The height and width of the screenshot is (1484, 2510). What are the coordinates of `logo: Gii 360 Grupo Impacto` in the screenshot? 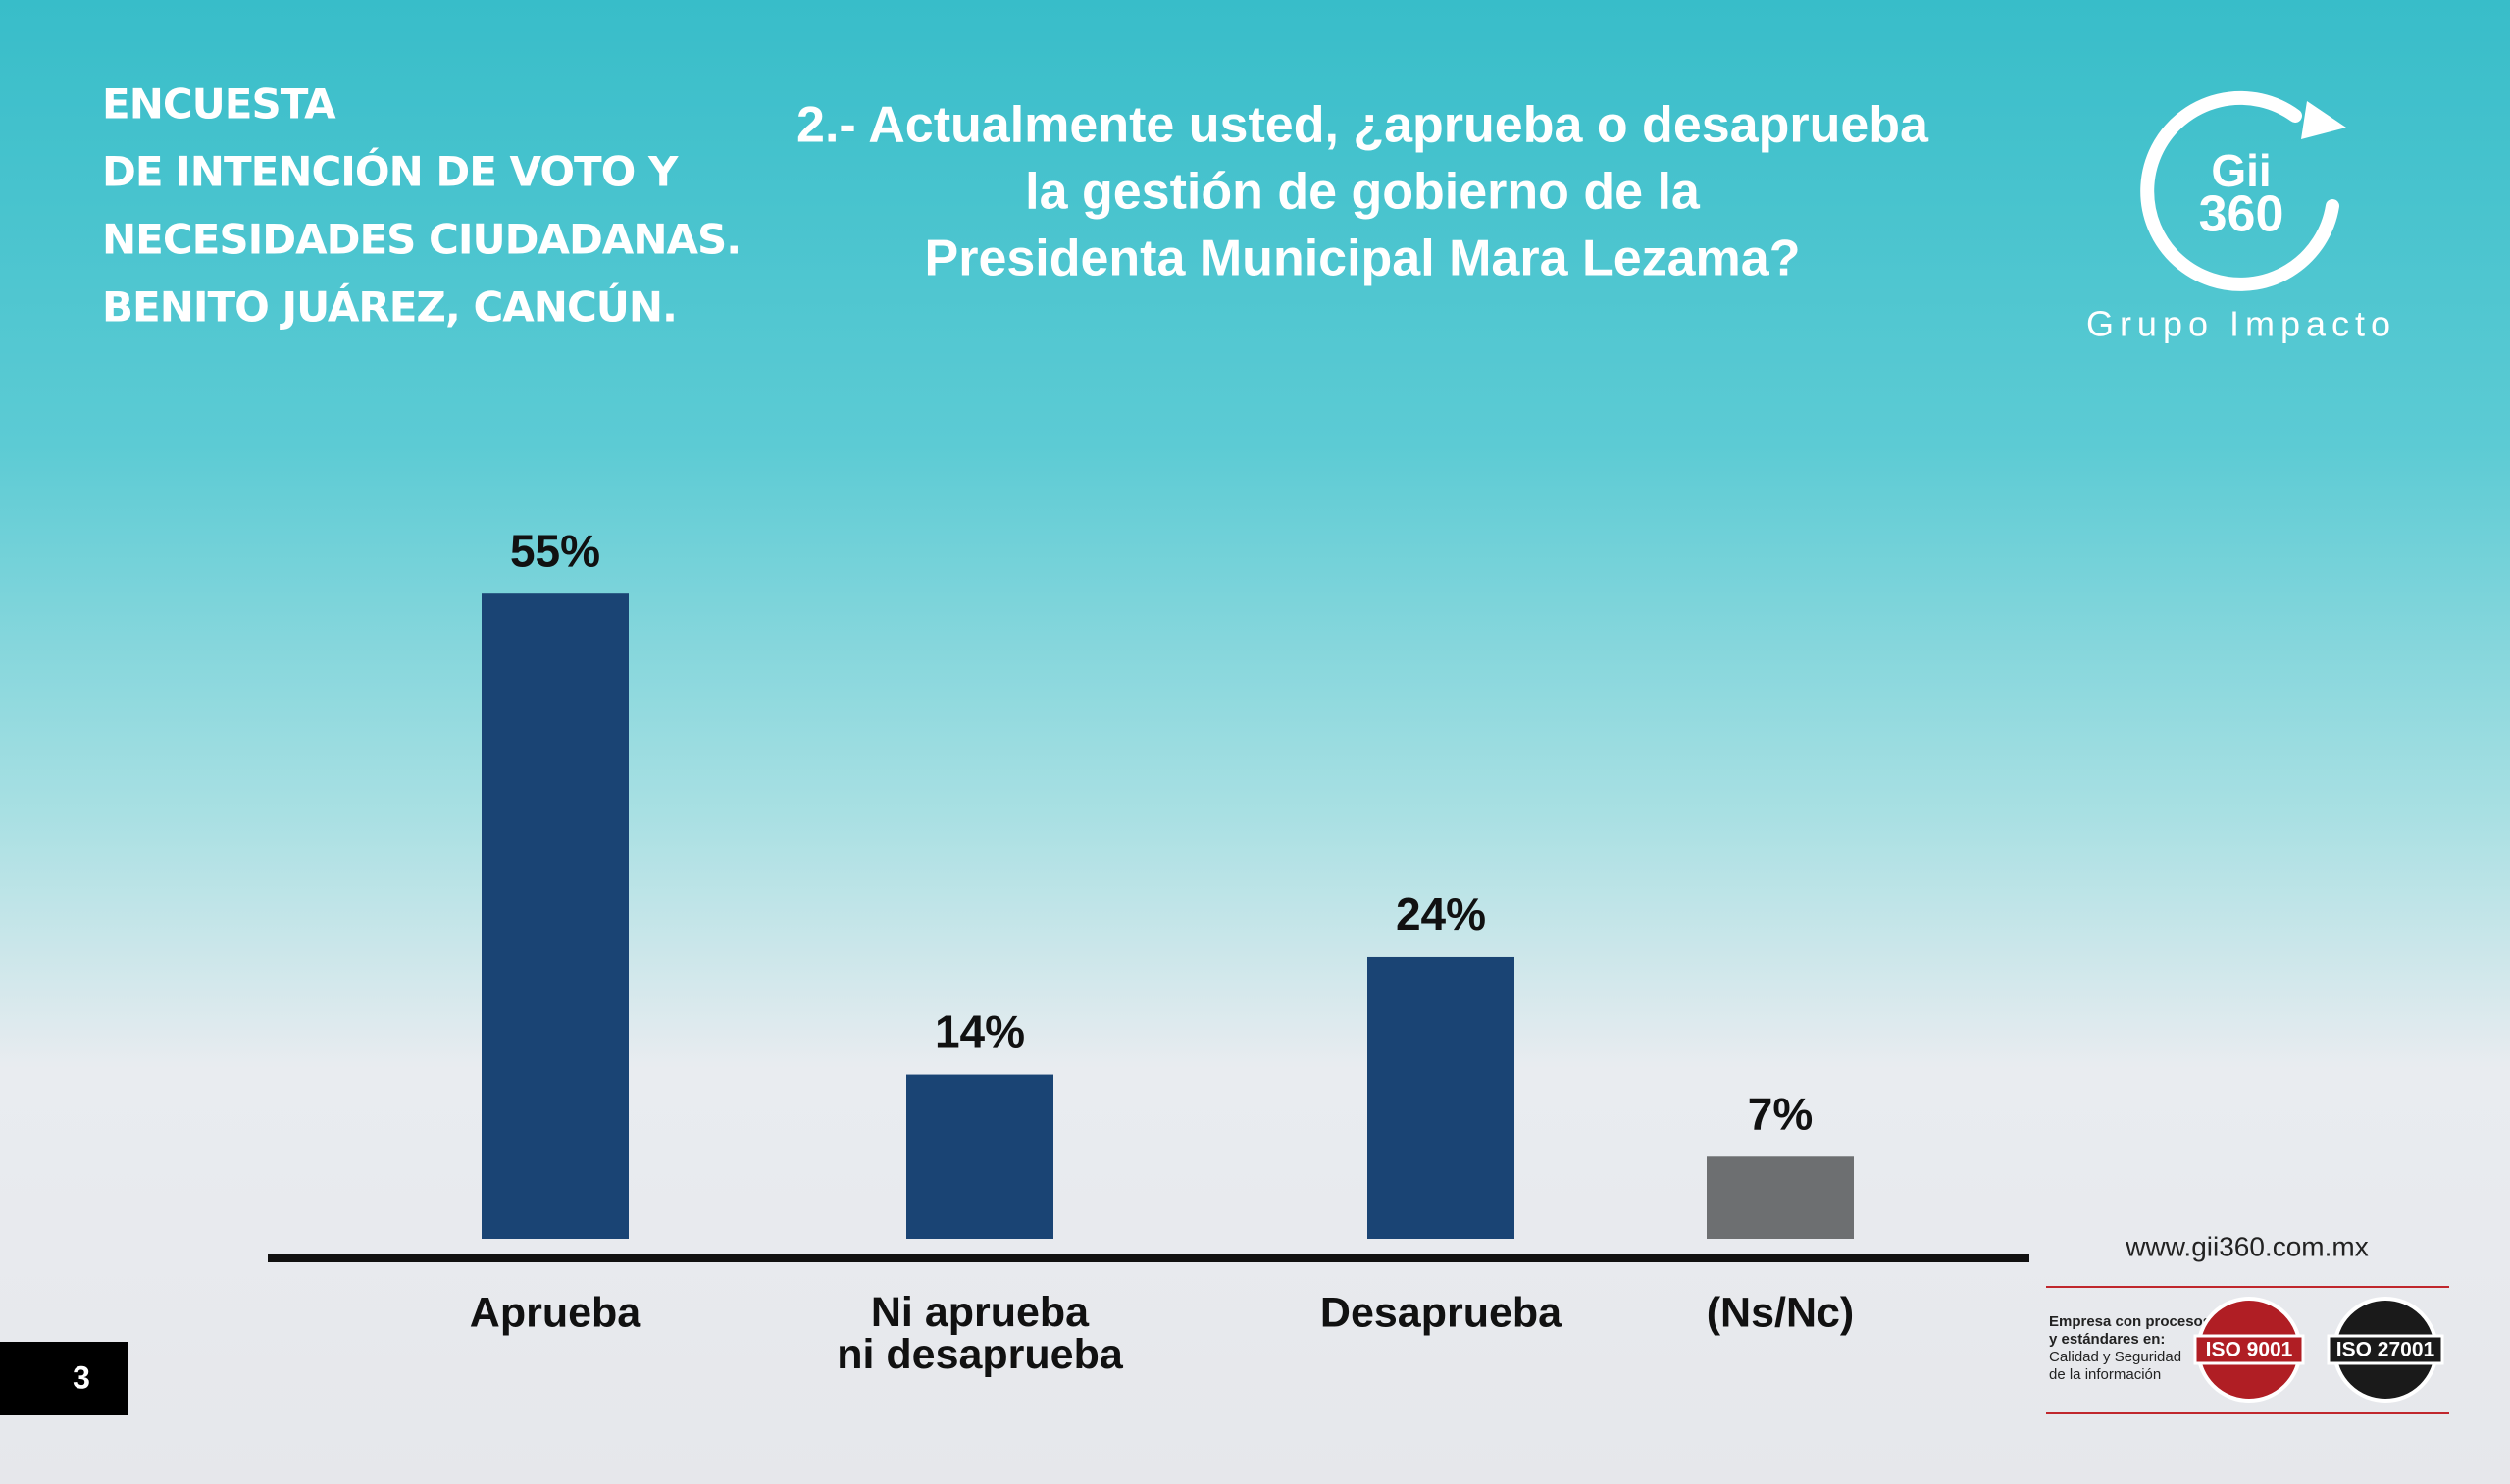 It's located at (2241, 217).